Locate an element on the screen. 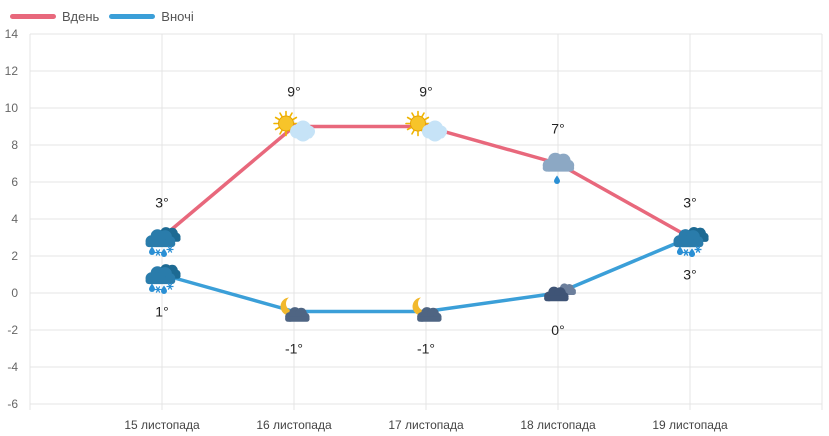  sun is located at coordinates (286, 123).